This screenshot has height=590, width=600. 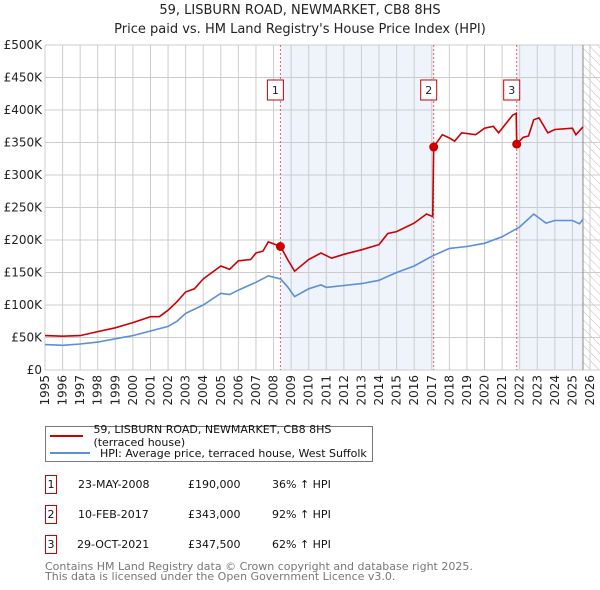 What do you see at coordinates (432, 390) in the screenshot?
I see `x-tick-label: 2017` at bounding box center [432, 390].